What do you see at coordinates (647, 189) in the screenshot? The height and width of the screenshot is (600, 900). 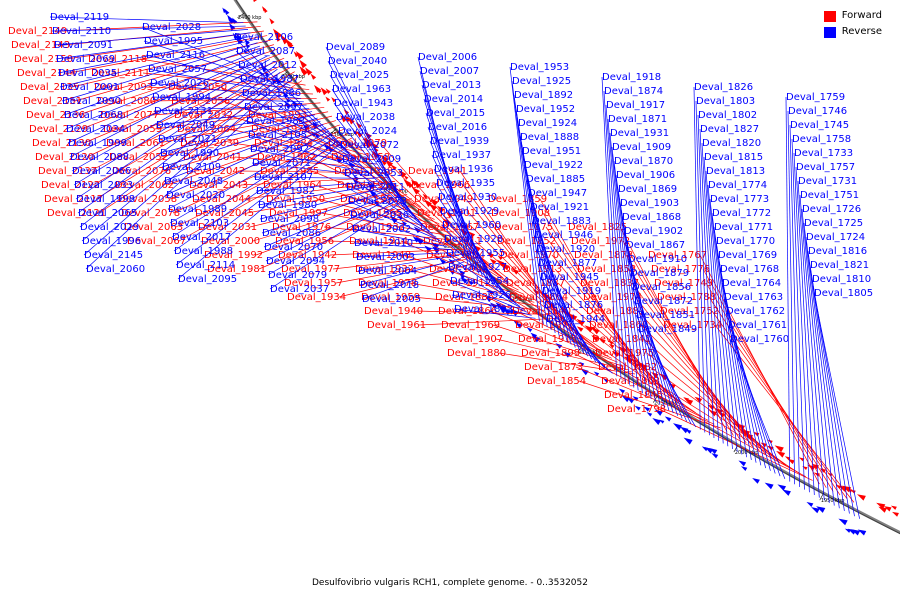 I see `gene-label: Deval_1869` at bounding box center [647, 189].